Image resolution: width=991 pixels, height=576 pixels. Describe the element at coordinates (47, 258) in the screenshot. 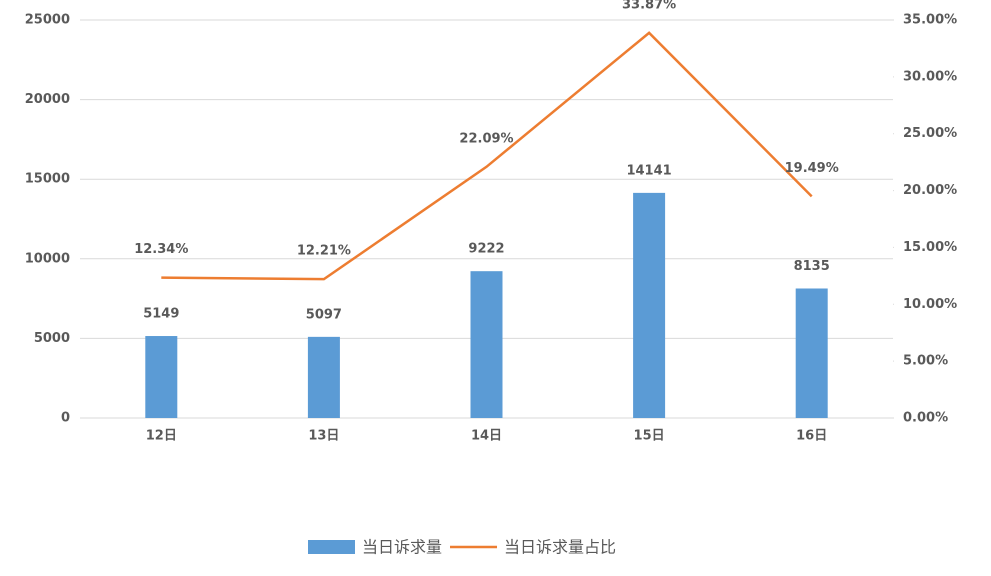

I see `y-tick-label: 10000` at that location.